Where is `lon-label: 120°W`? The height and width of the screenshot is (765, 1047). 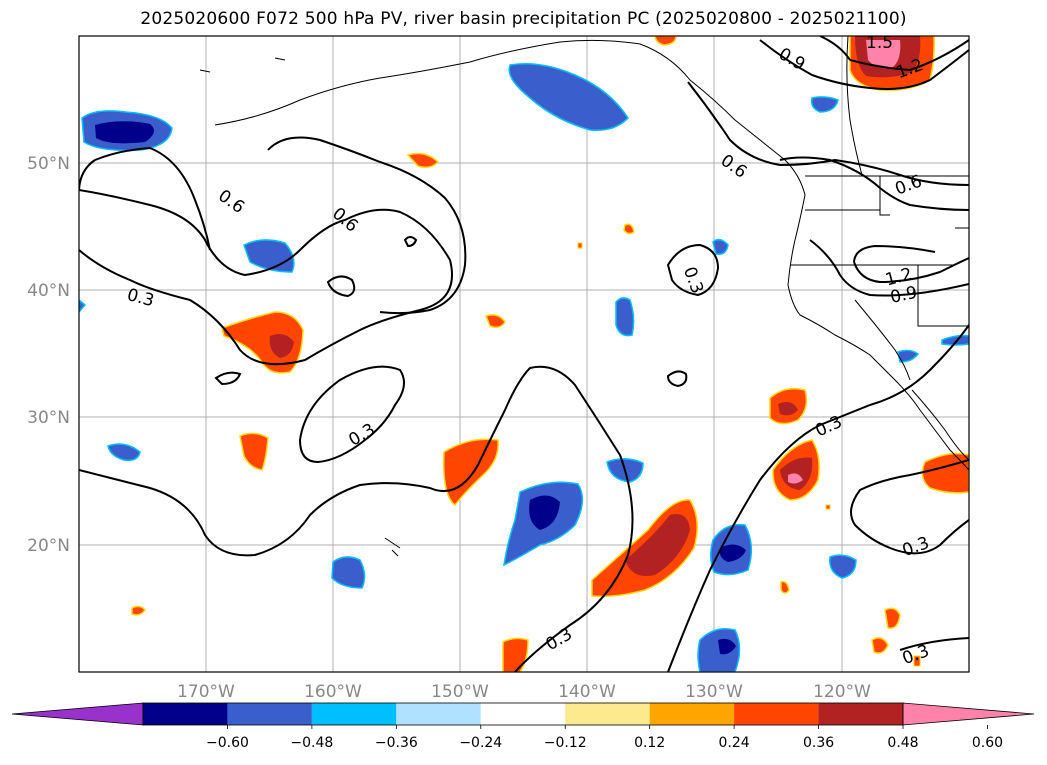
lon-label: 120°W is located at coordinates (842, 692).